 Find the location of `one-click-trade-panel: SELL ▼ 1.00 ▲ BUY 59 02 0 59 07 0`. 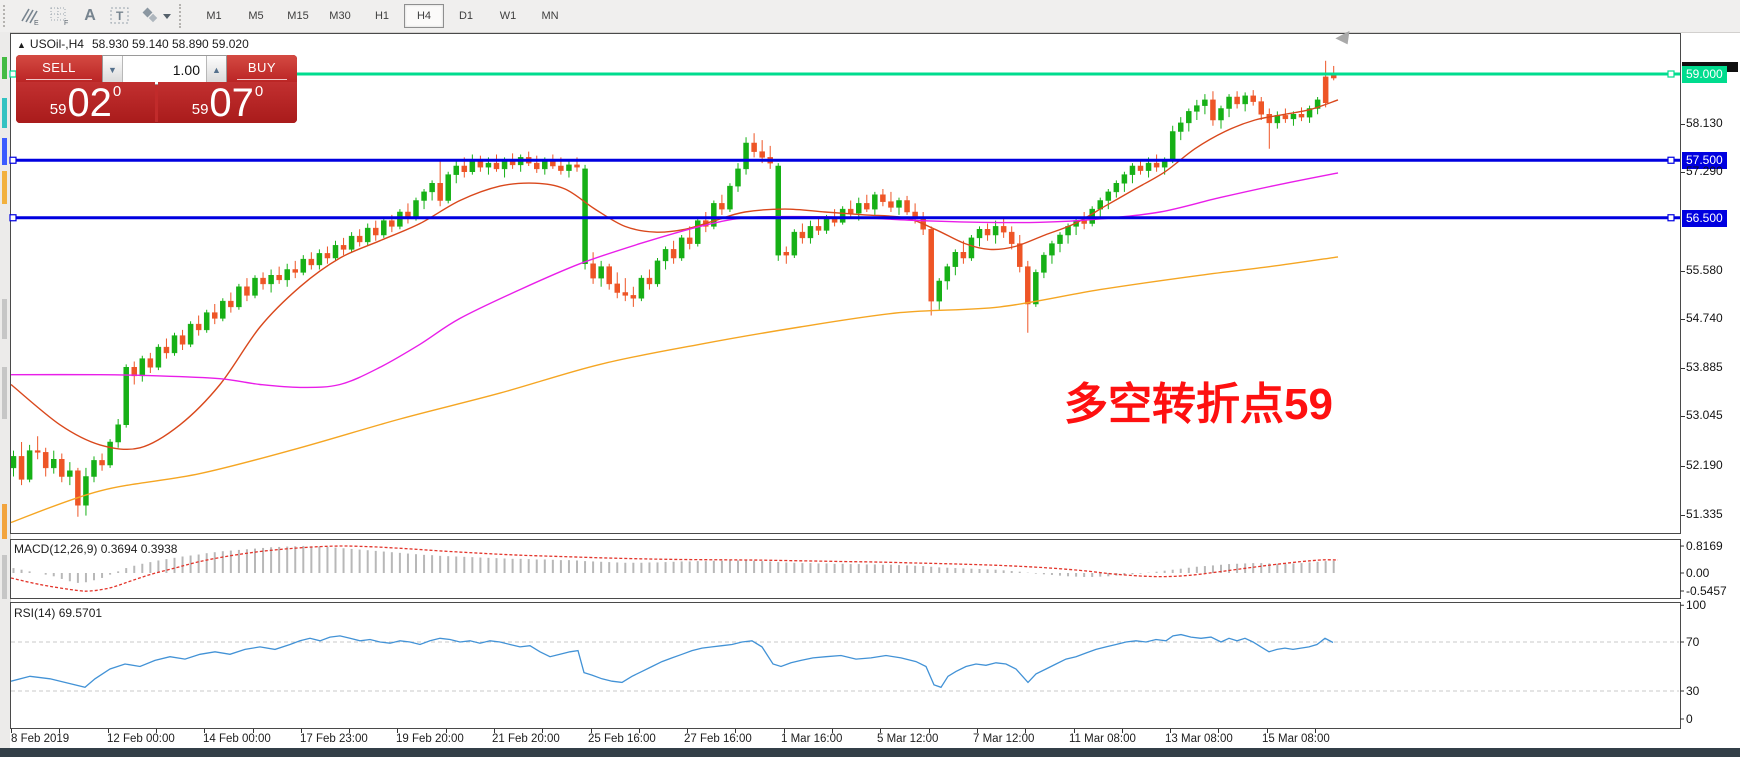

one-click-trade-panel: SELL ▼ 1.00 ▲ BUY 59 02 0 59 07 0 is located at coordinates (156, 89).